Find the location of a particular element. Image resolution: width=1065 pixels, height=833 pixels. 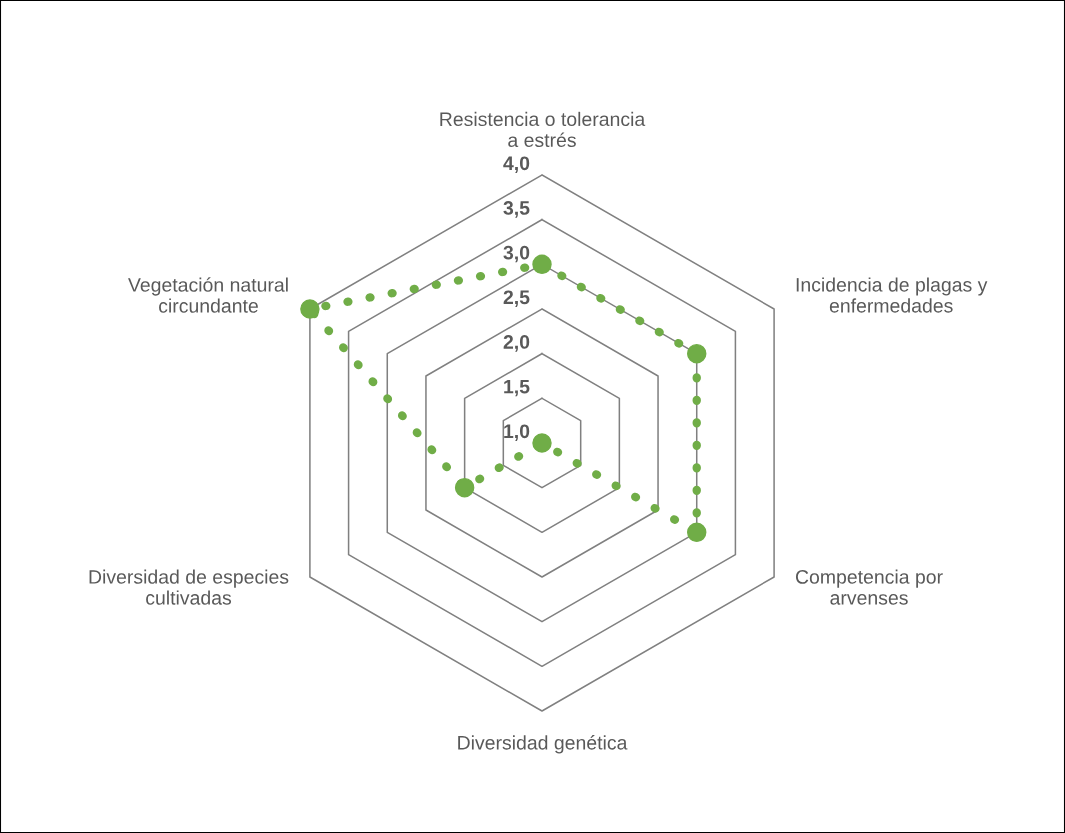

spoke-label: Incidencia de plagas y enfermedades is located at coordinates (892, 295).